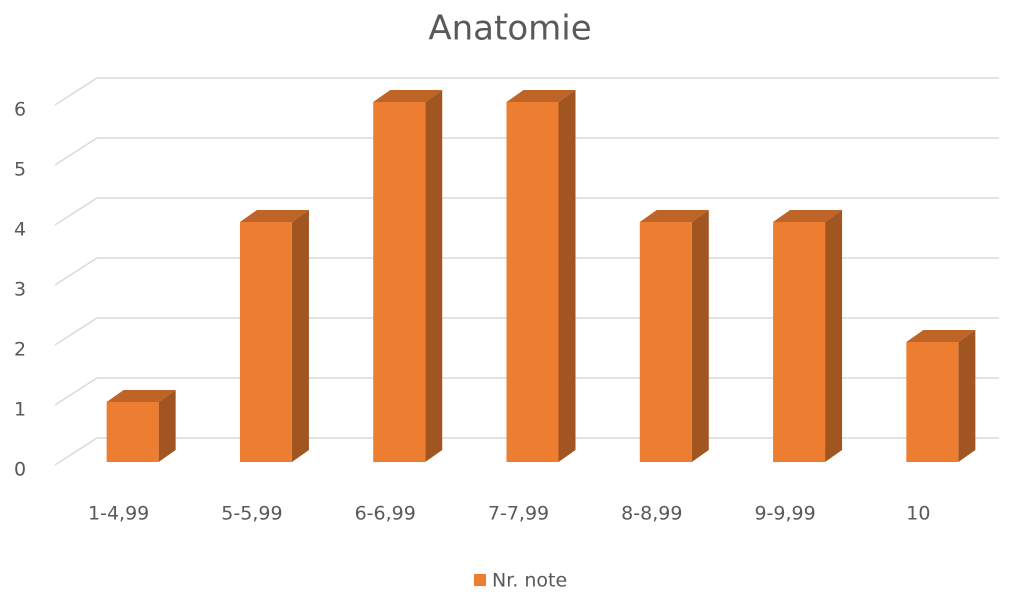 This screenshot has height=592, width=1021. I want to click on y-tick-label: 5, so click(20, 170).